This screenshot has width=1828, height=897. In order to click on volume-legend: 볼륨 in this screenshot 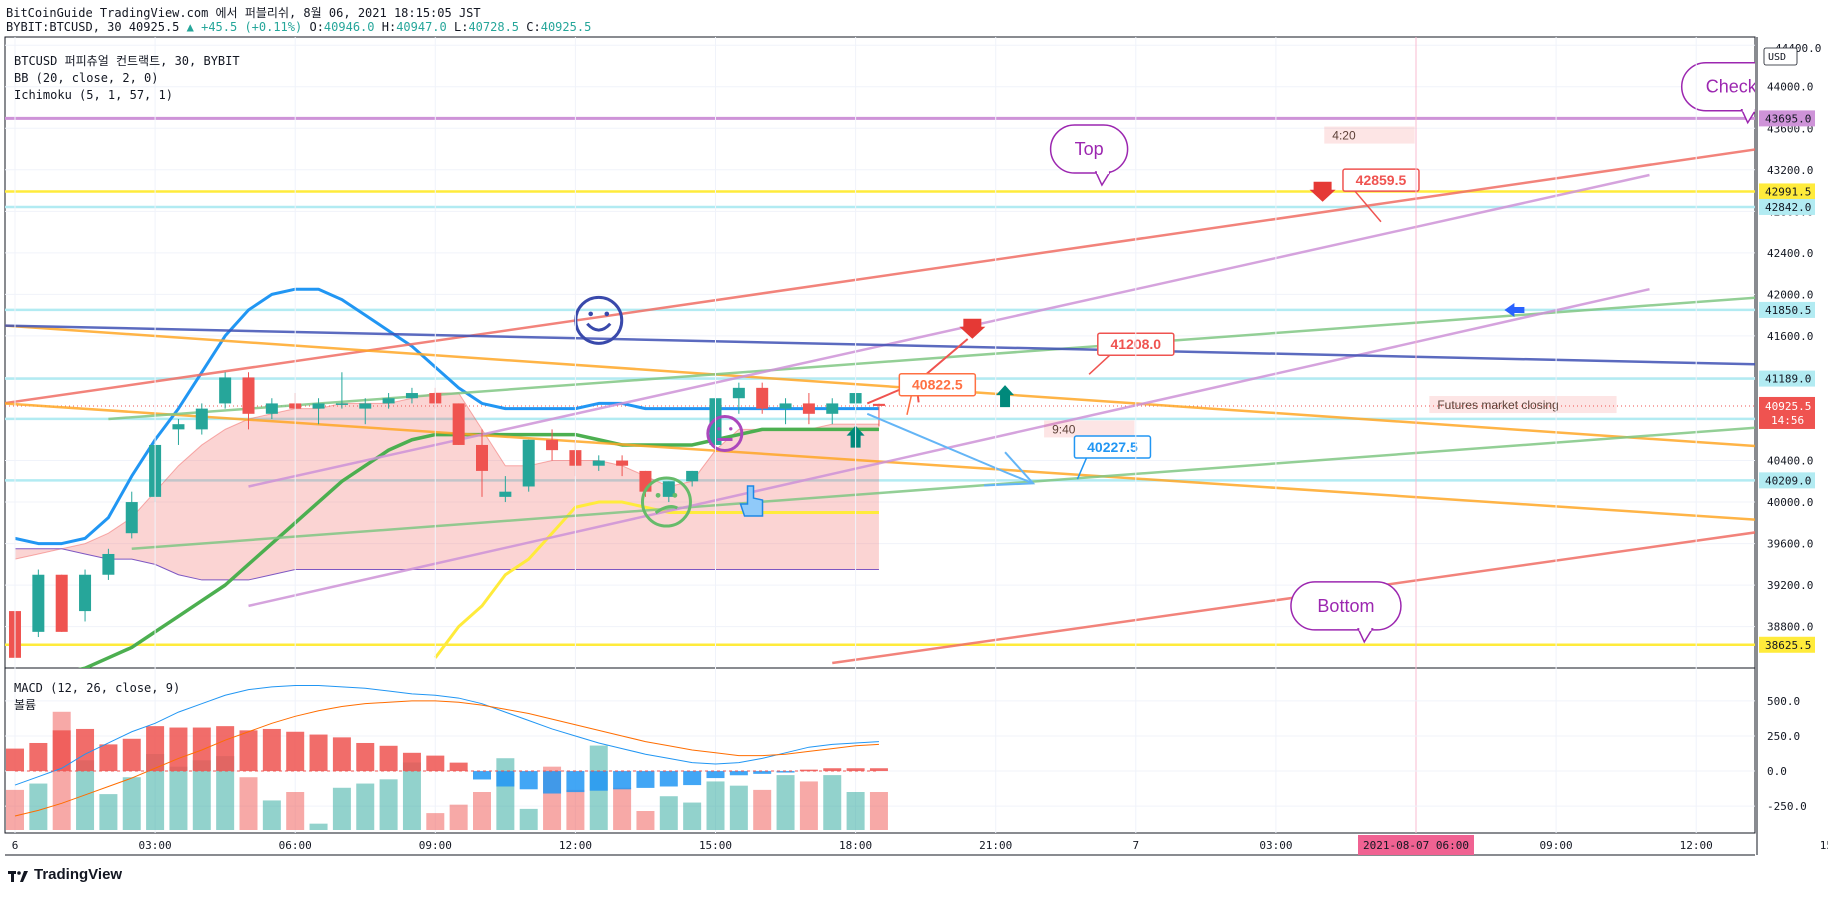, I will do `click(25, 705)`.